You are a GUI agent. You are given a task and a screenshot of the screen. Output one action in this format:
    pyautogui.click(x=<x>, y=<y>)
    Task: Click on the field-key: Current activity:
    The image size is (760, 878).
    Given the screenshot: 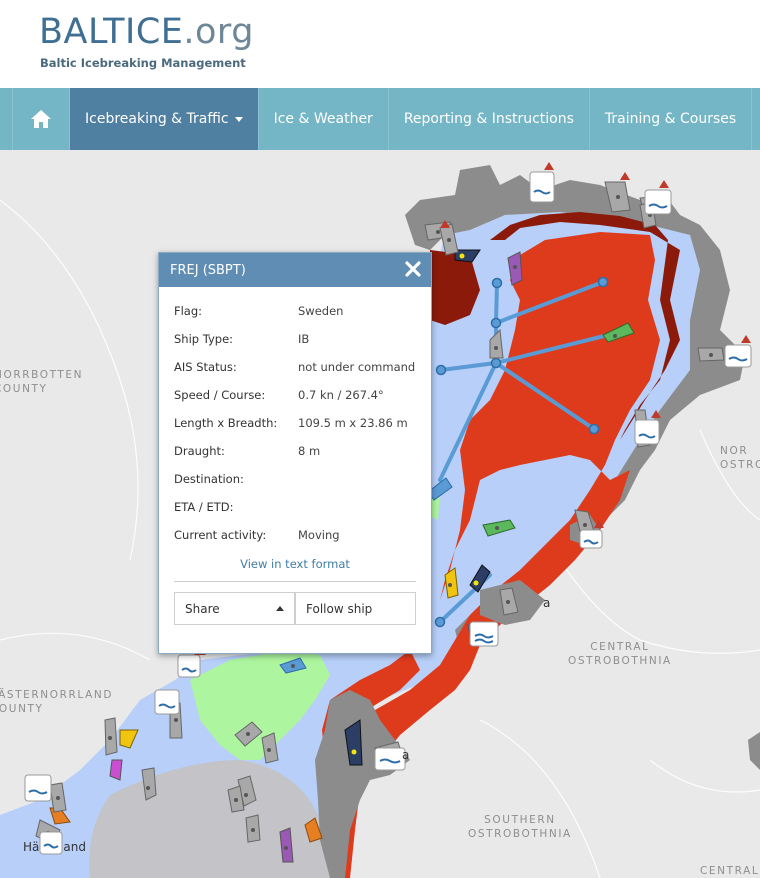 What is the action you would take?
    pyautogui.click(x=220, y=535)
    